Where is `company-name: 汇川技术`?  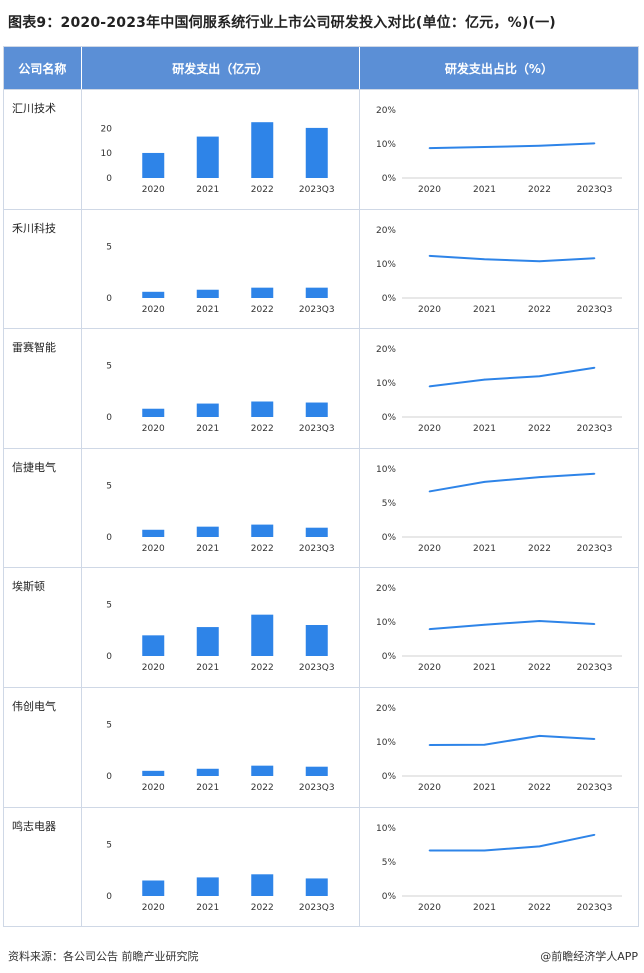
company-name: 汇川技术 is located at coordinates (43, 149).